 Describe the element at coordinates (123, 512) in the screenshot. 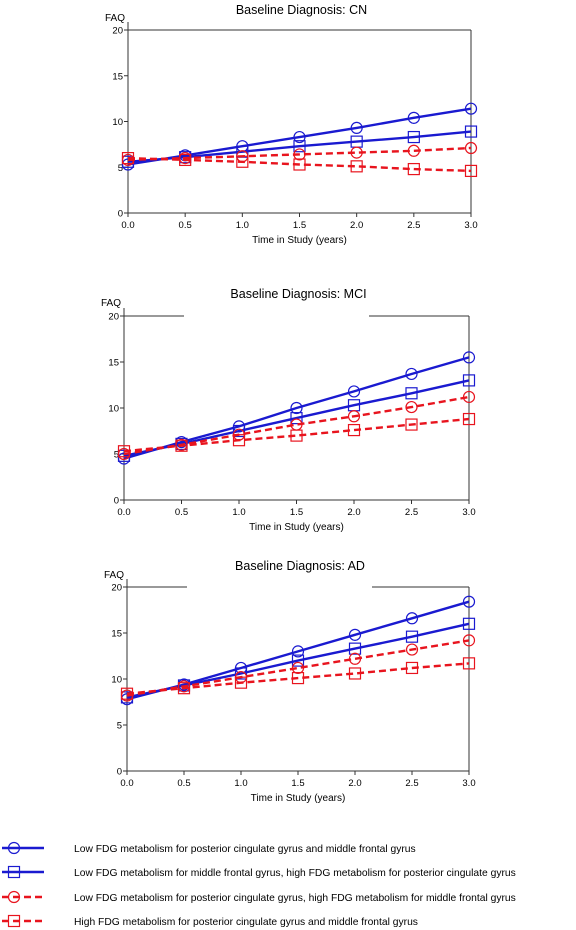

I see `x-tick-label: 0.0` at that location.